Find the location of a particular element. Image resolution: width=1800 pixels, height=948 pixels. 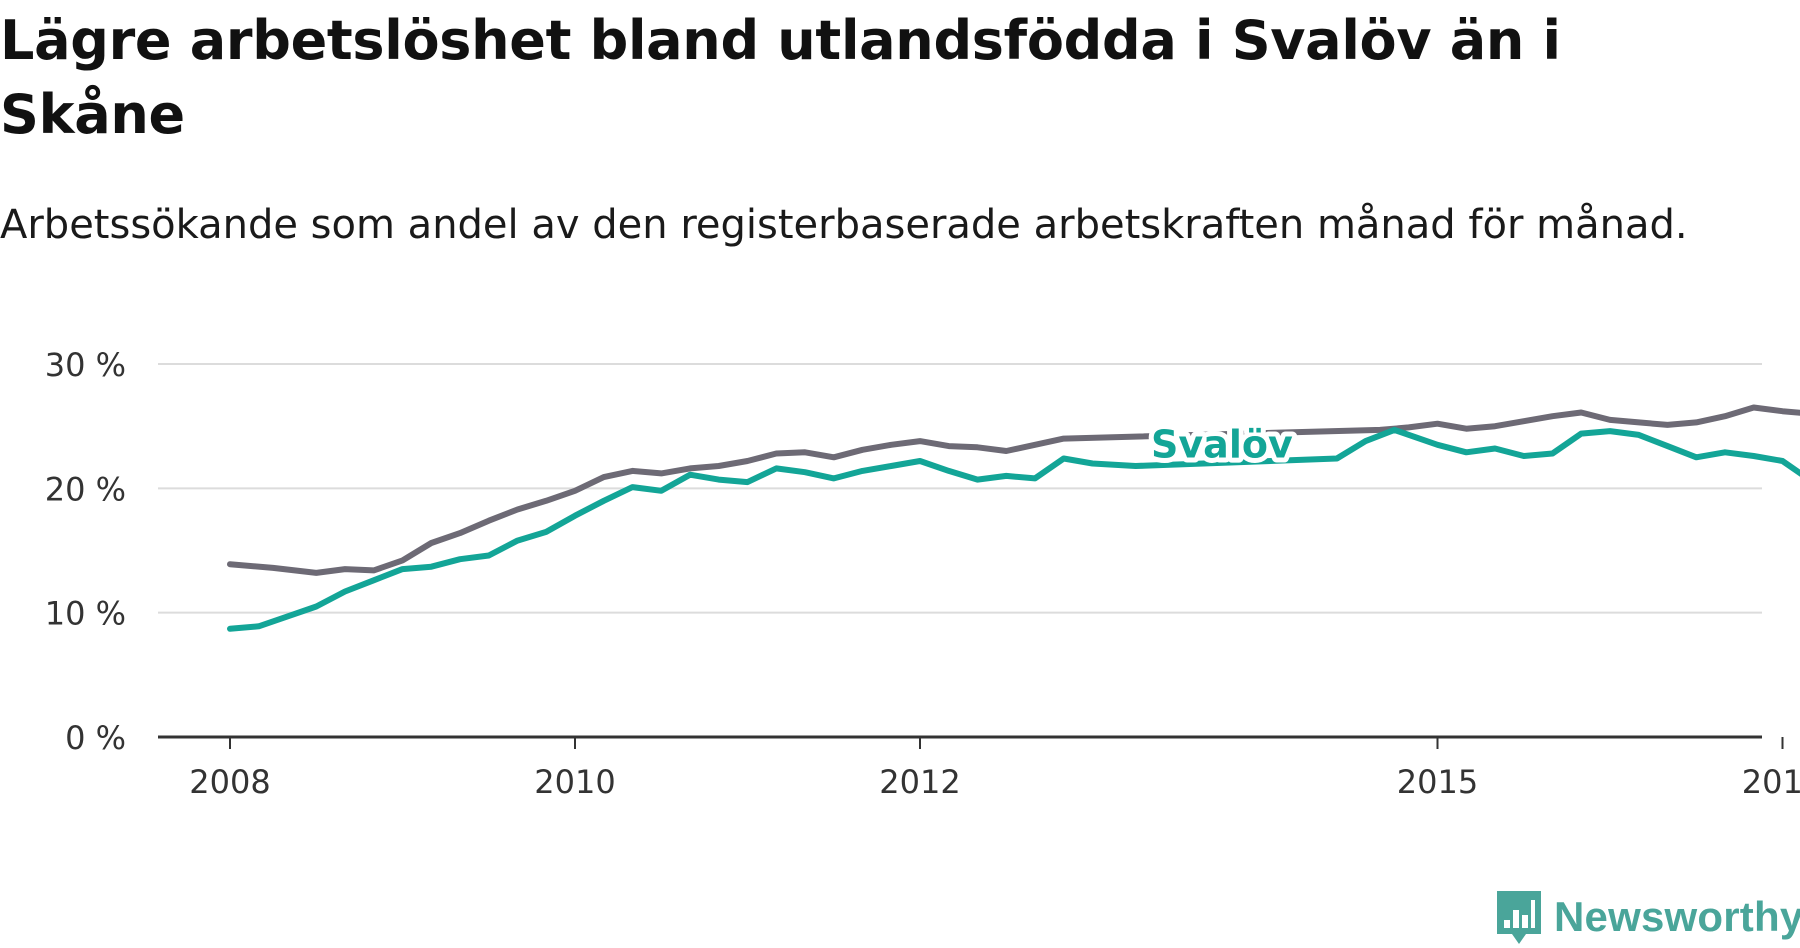

x-tick-label: 2015 is located at coordinates (1437, 782).